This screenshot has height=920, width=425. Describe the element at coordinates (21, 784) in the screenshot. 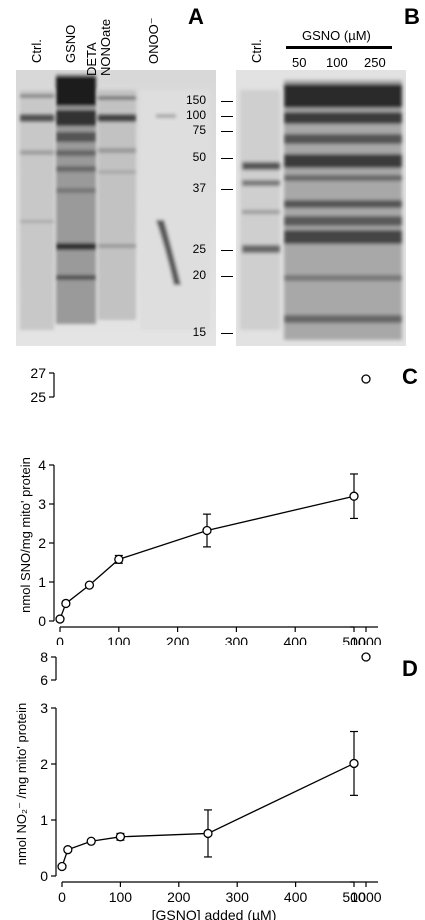

I see `y-axis-title: nmol NO₂⁻ /mg mito' protein` at that location.